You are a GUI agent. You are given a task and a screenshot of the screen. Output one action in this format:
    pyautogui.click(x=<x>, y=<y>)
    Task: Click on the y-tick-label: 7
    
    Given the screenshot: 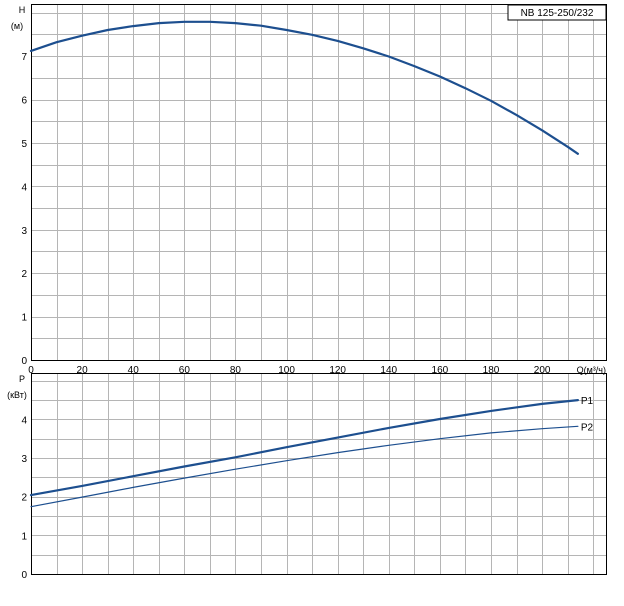 What is the action you would take?
    pyautogui.click(x=24, y=57)
    